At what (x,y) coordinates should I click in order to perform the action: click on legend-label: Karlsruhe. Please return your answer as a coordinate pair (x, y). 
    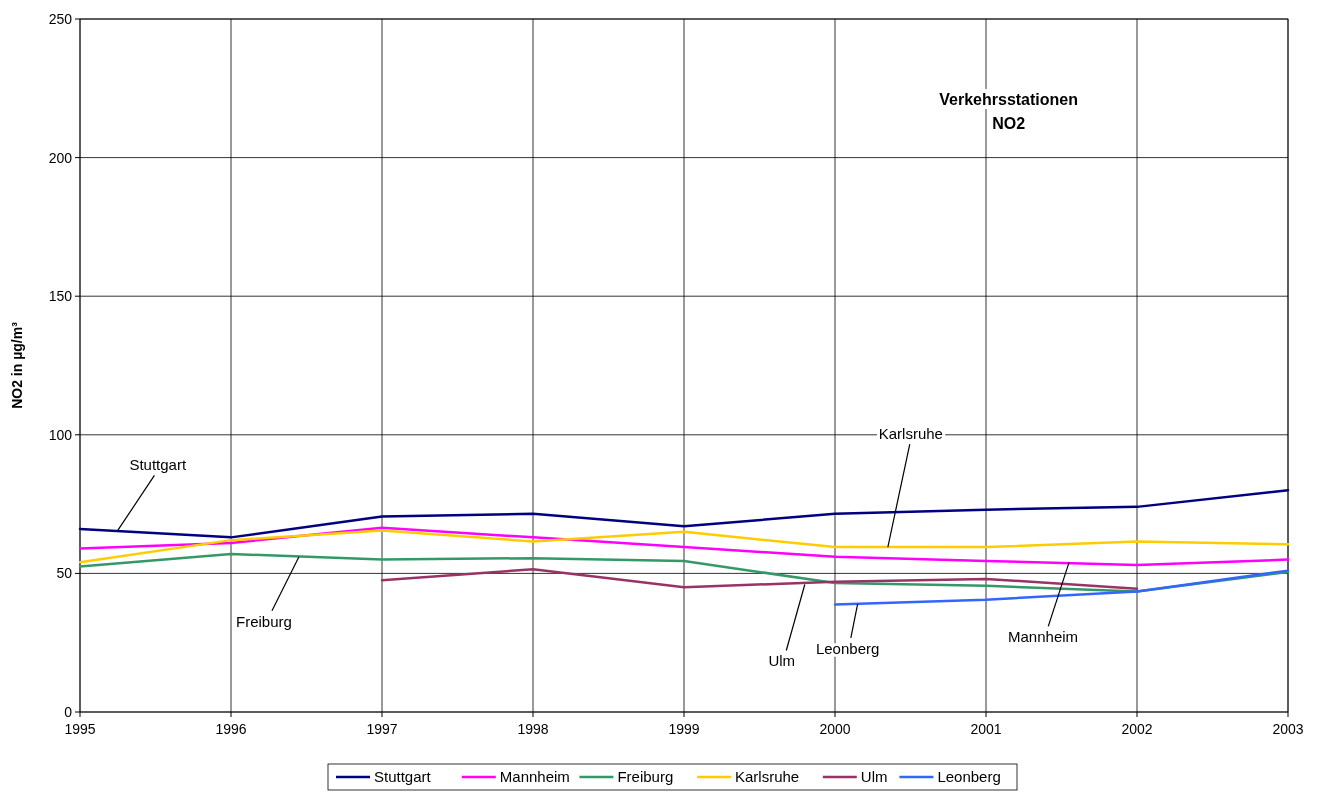
    Looking at the image, I should click on (767, 776).